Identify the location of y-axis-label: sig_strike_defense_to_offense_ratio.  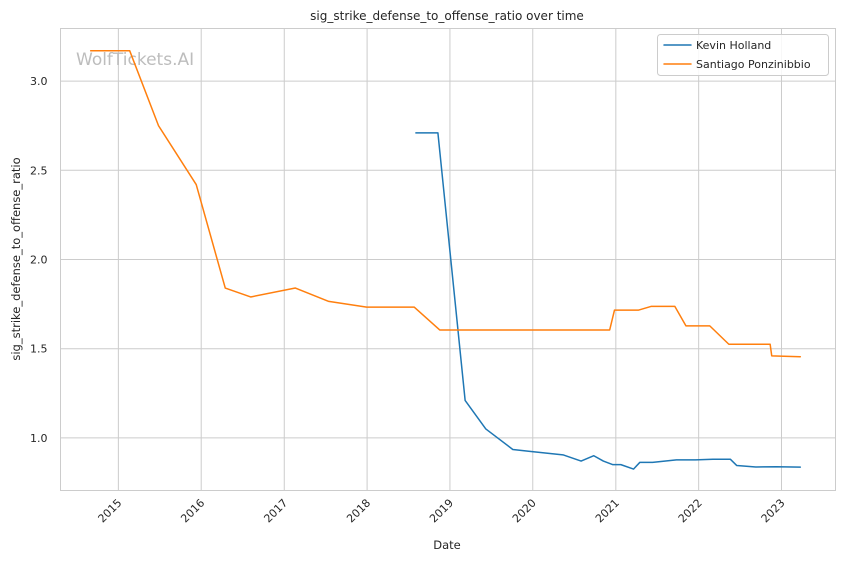
(16, 258).